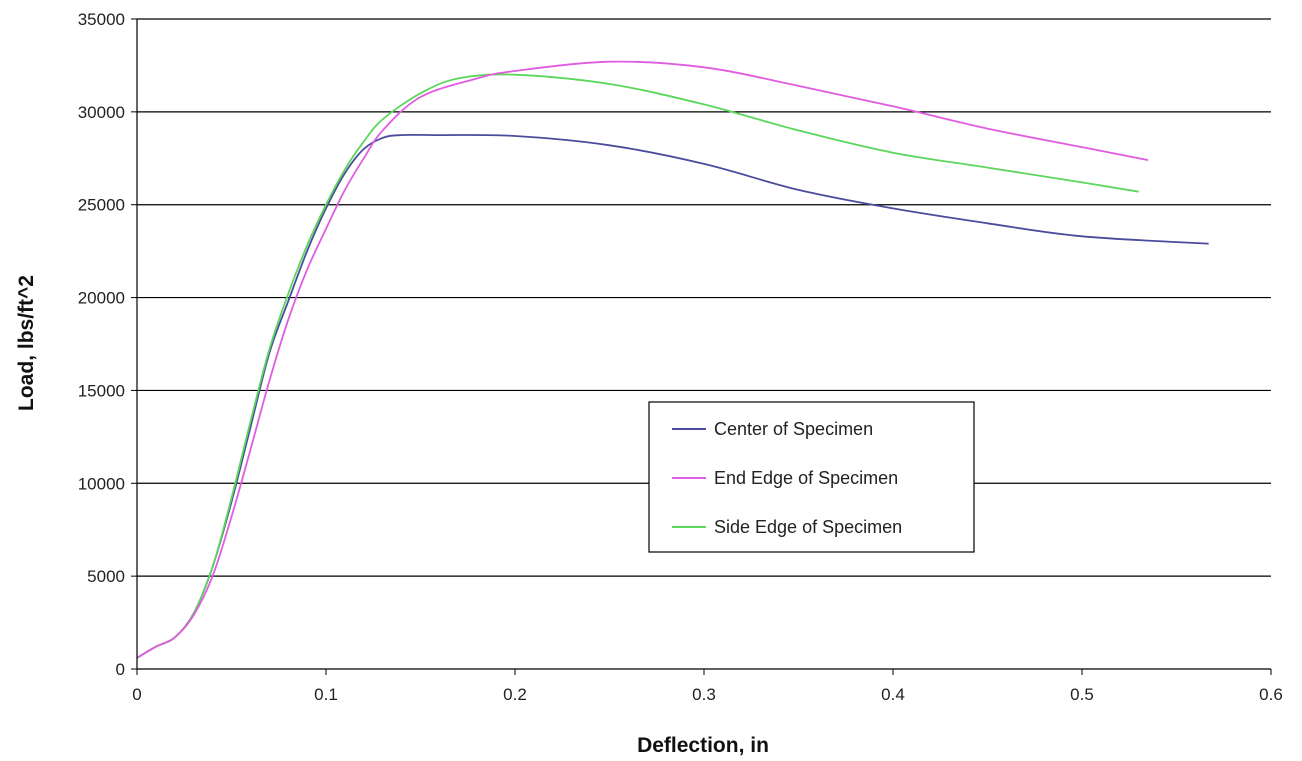 The image size is (1302, 761). Describe the element at coordinates (1271, 694) in the screenshot. I see `x-tick-label: 0.6` at that location.